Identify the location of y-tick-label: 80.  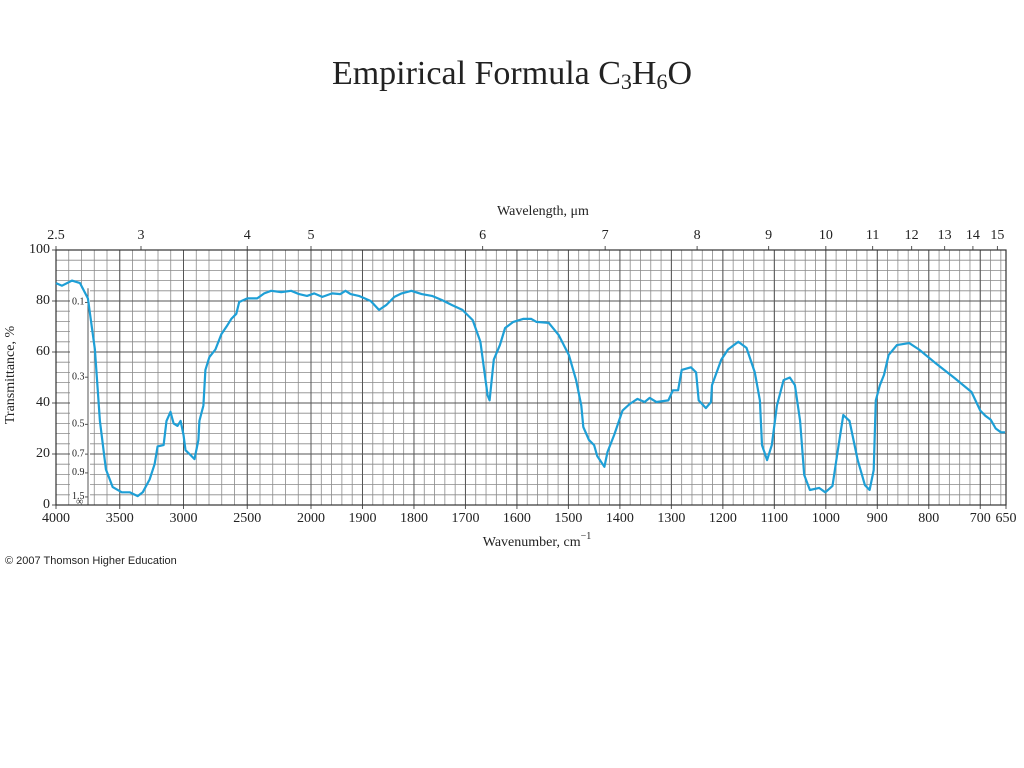
(43, 300).